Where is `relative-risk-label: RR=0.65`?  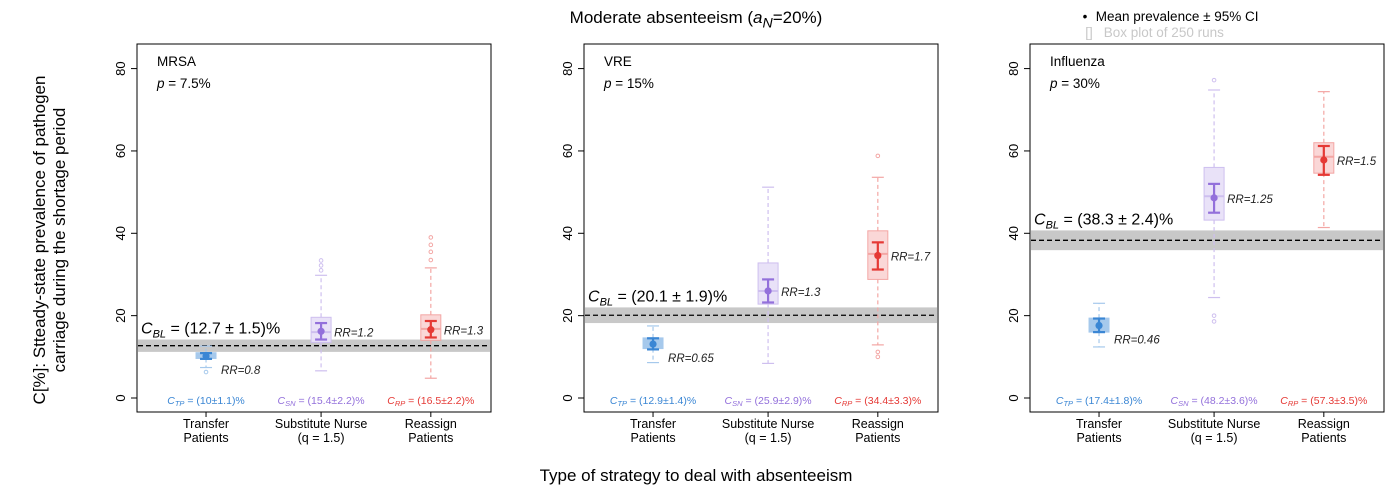
relative-risk-label: RR=0.65 is located at coordinates (691, 359).